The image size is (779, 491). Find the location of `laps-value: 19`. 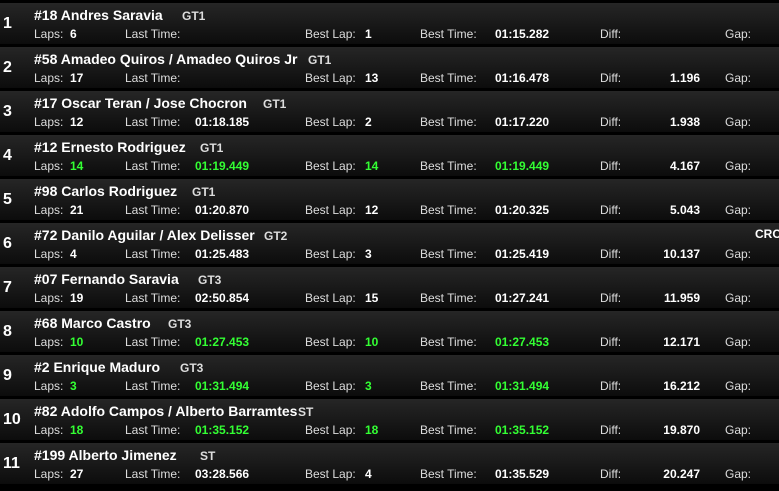

laps-value: 19 is located at coordinates (77, 298).